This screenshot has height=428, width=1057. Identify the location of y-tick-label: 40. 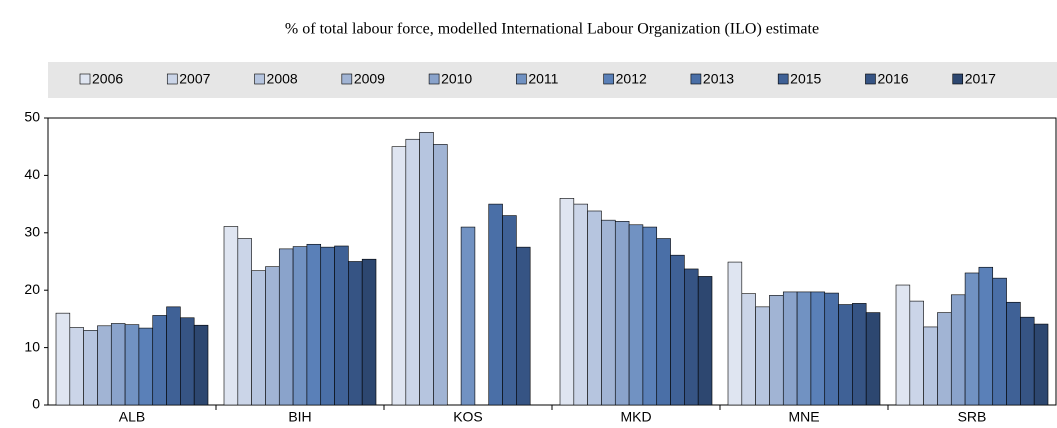
(32, 174).